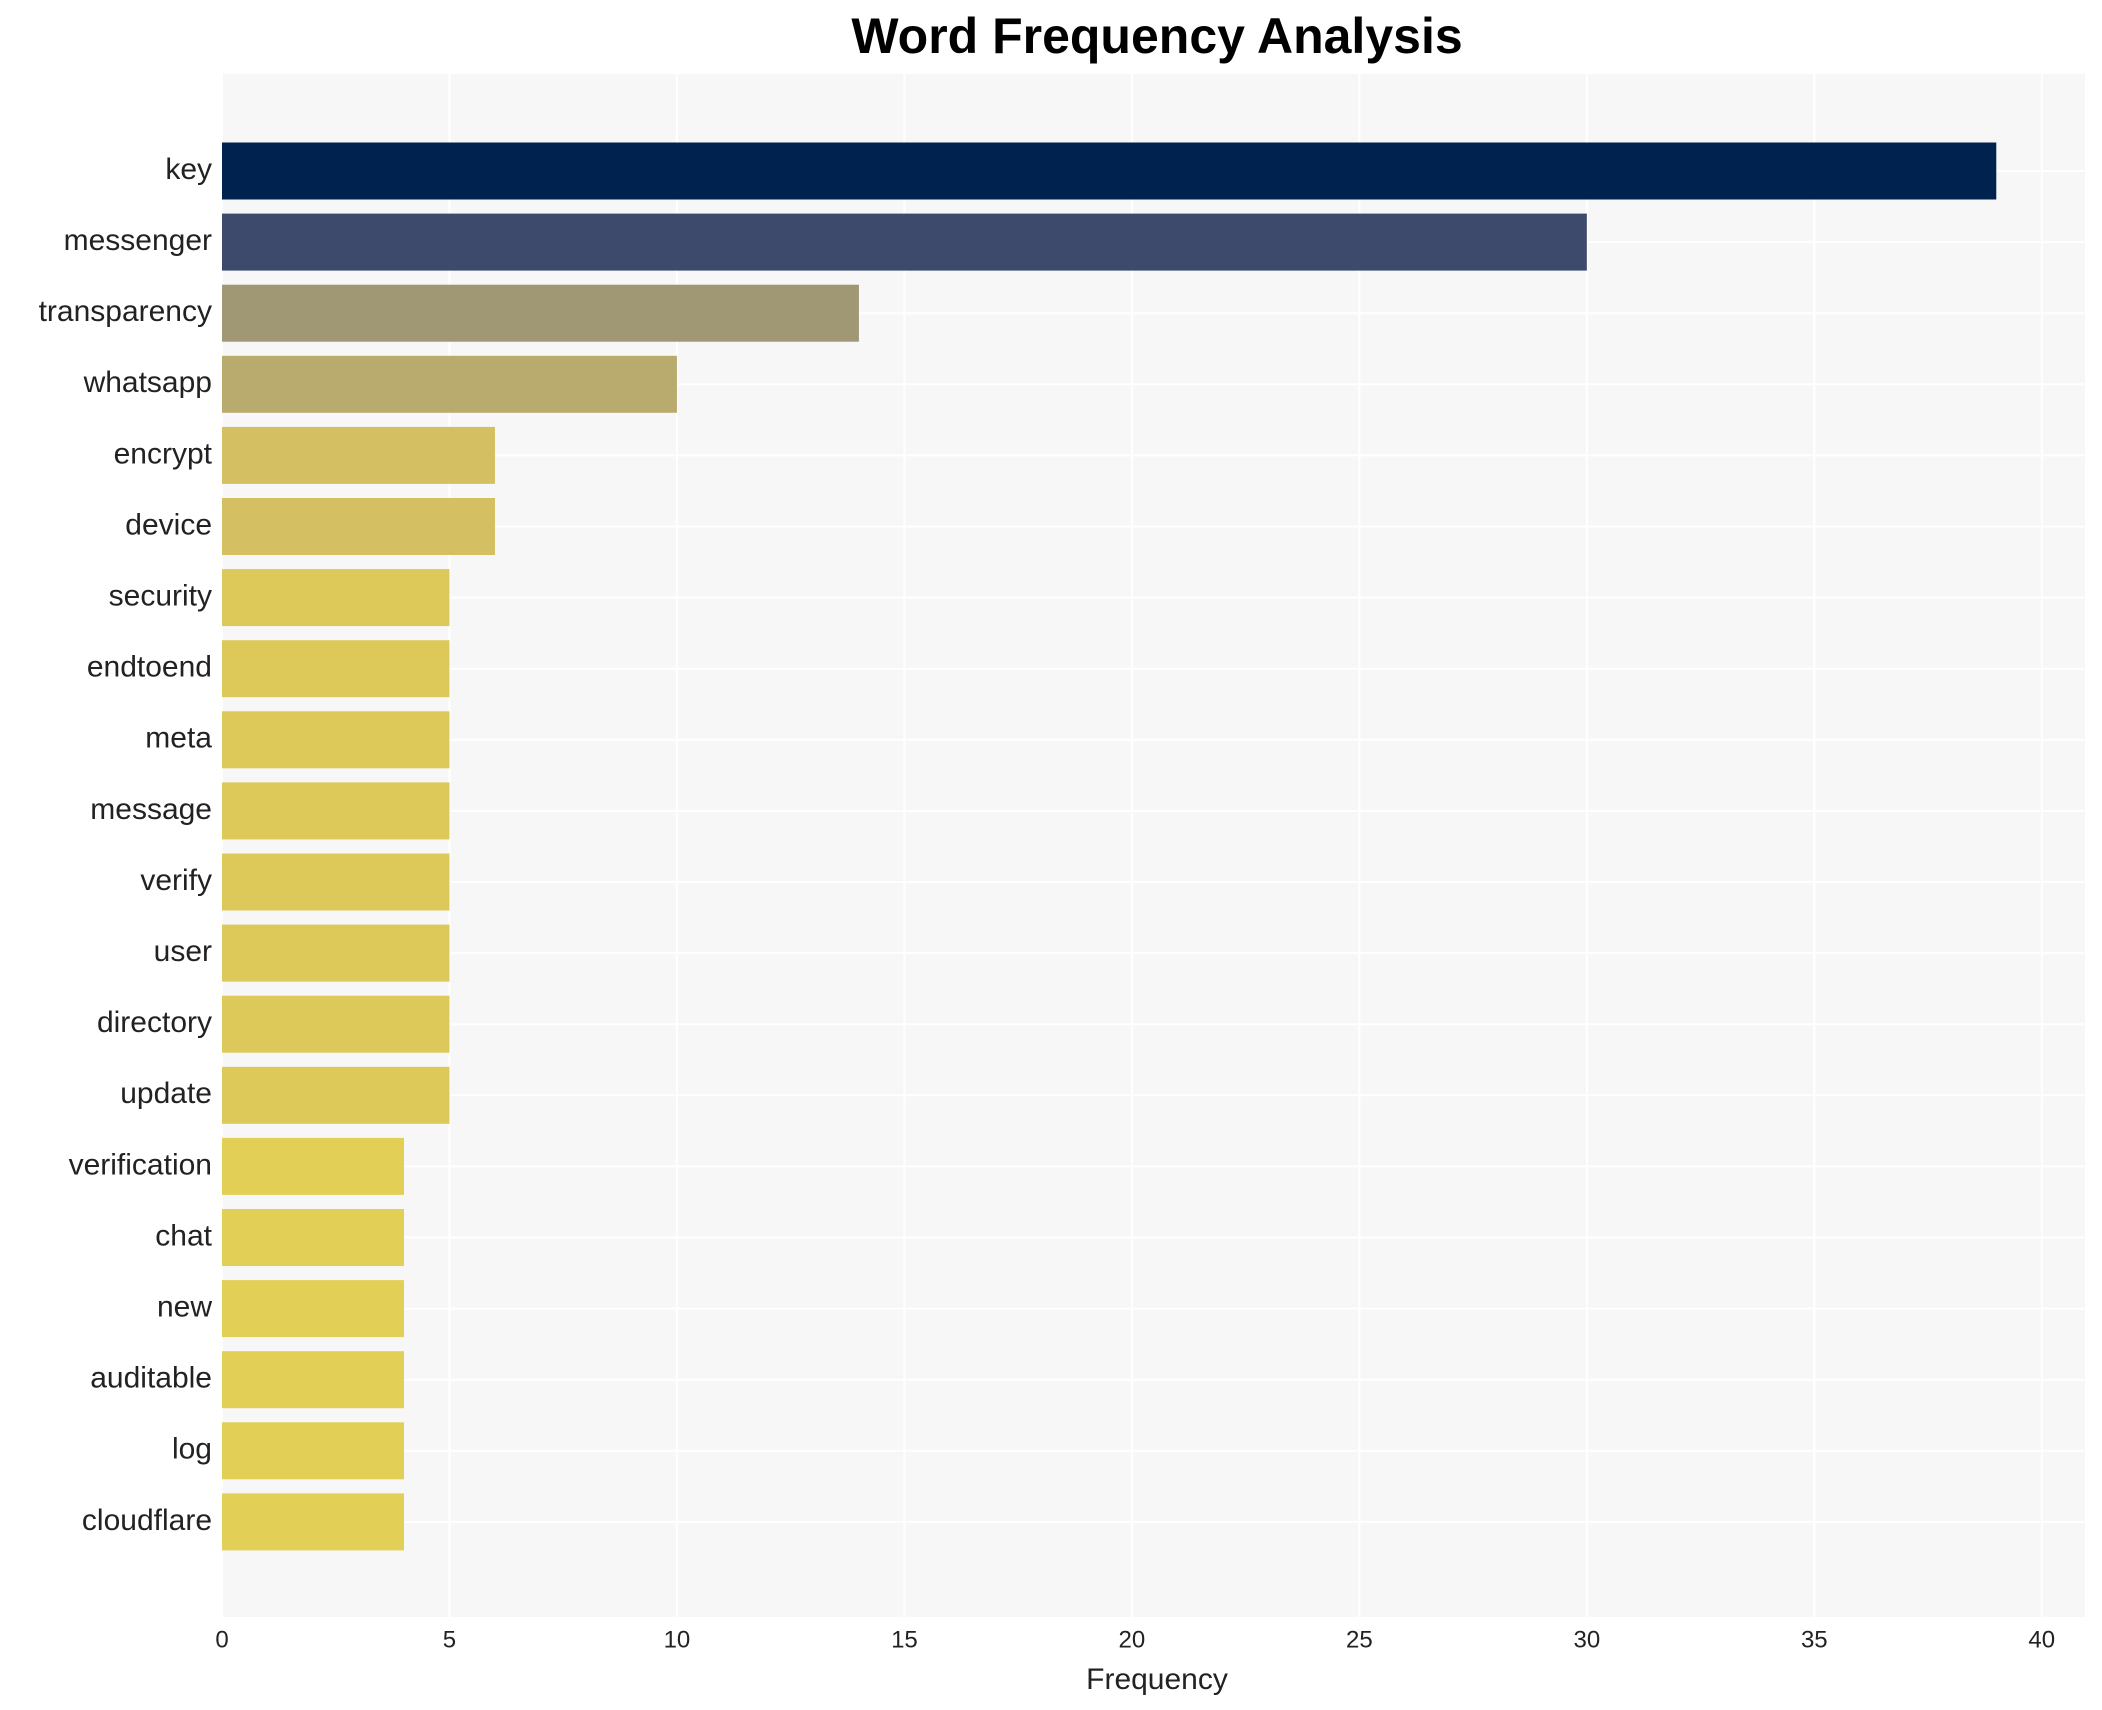  Describe the element at coordinates (449, 1639) in the screenshot. I see `x-tick-label: 5` at that location.